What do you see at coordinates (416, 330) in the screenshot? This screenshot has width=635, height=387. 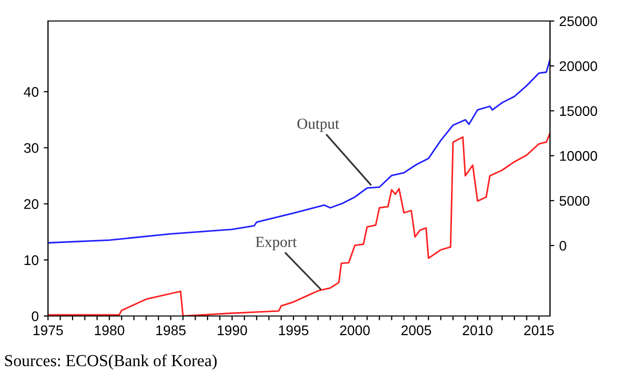 I see `x-tick-label: 2005` at bounding box center [416, 330].